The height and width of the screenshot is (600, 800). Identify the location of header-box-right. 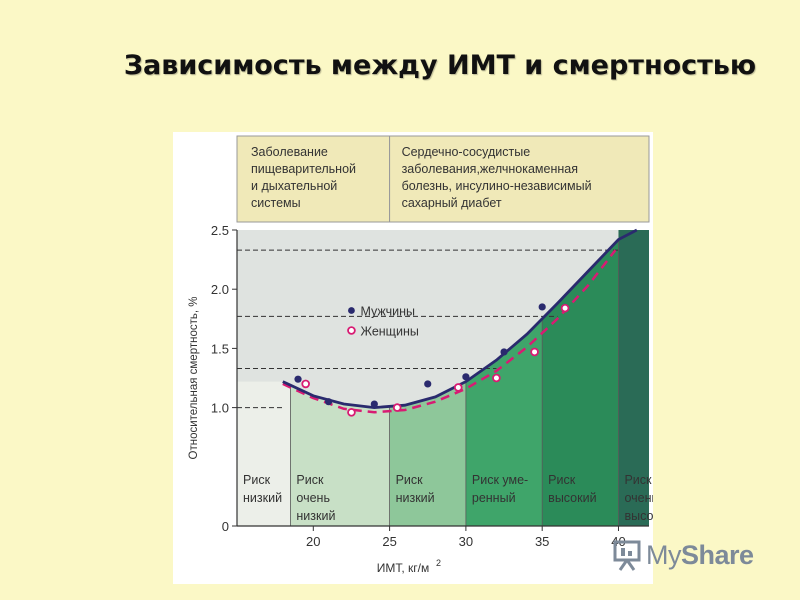
(519, 179).